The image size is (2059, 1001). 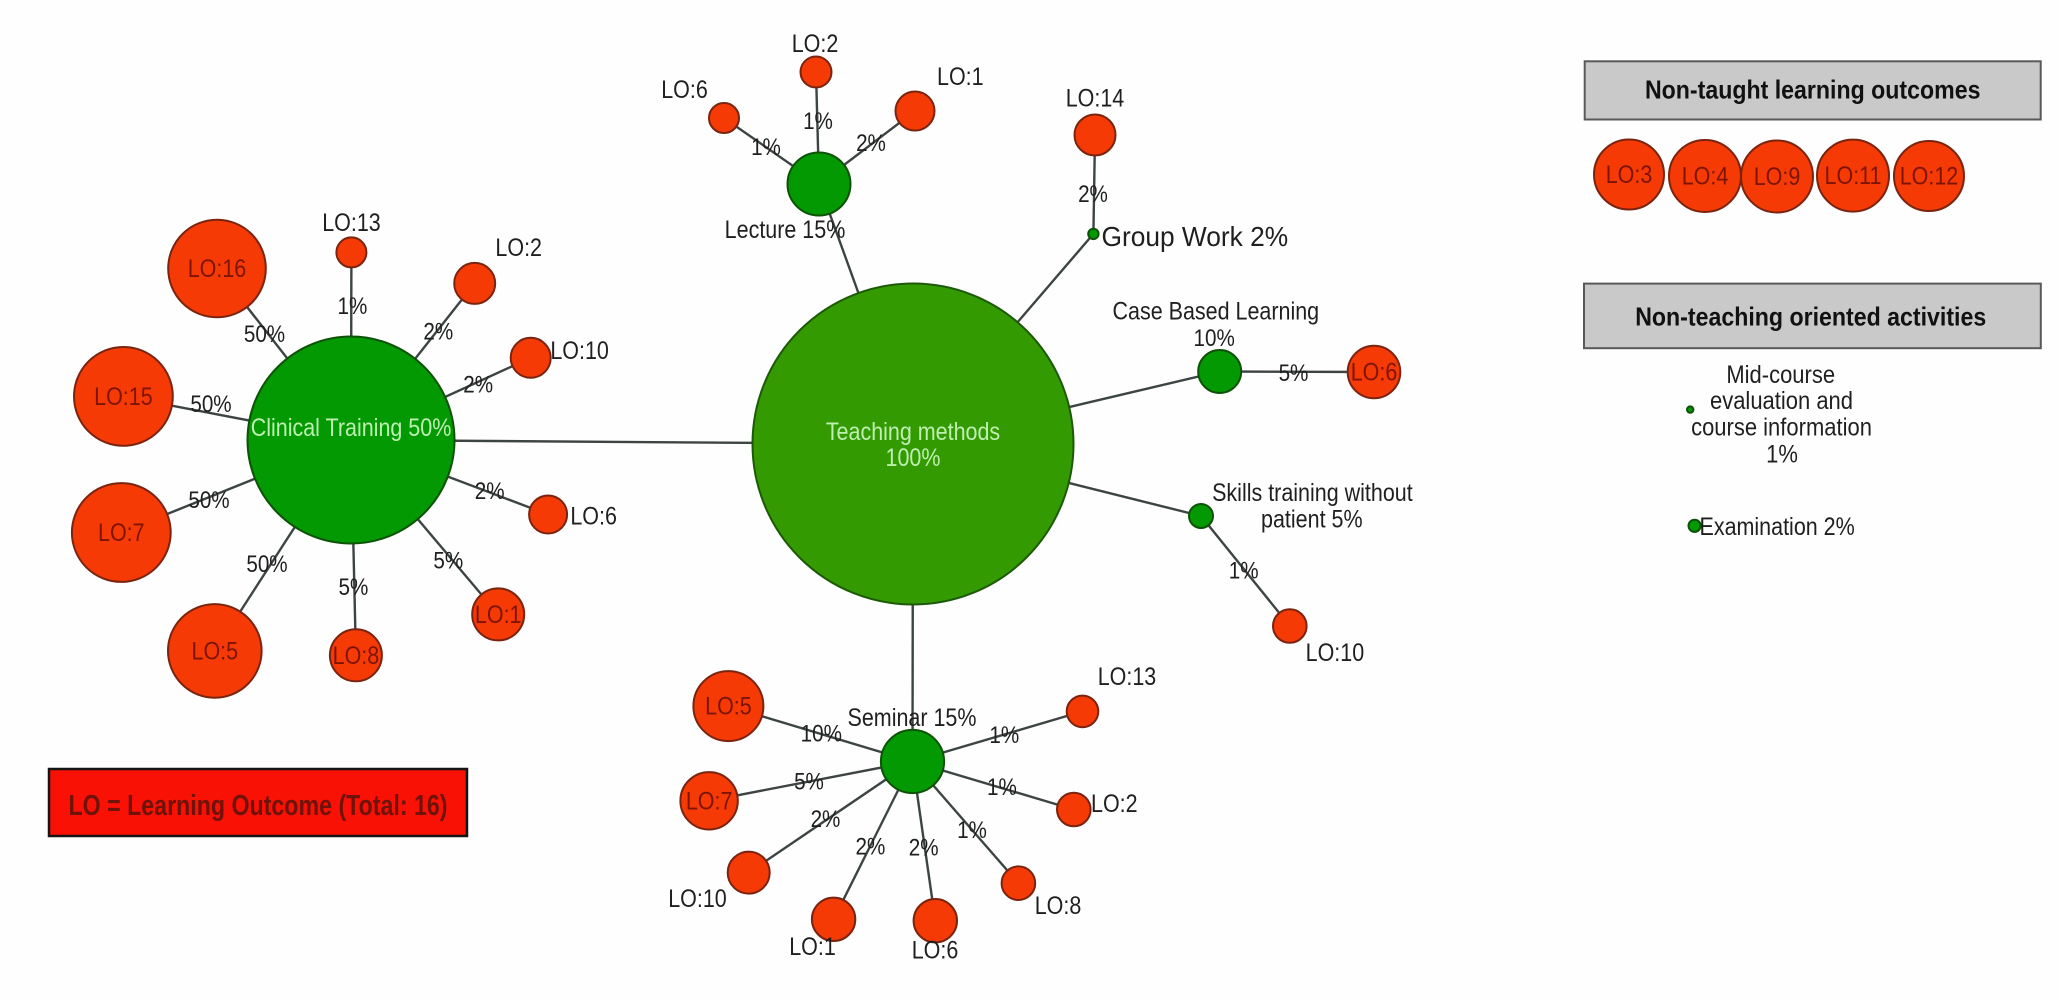 What do you see at coordinates (1312, 519) in the screenshot?
I see `svg-text: patient 5%` at bounding box center [1312, 519].